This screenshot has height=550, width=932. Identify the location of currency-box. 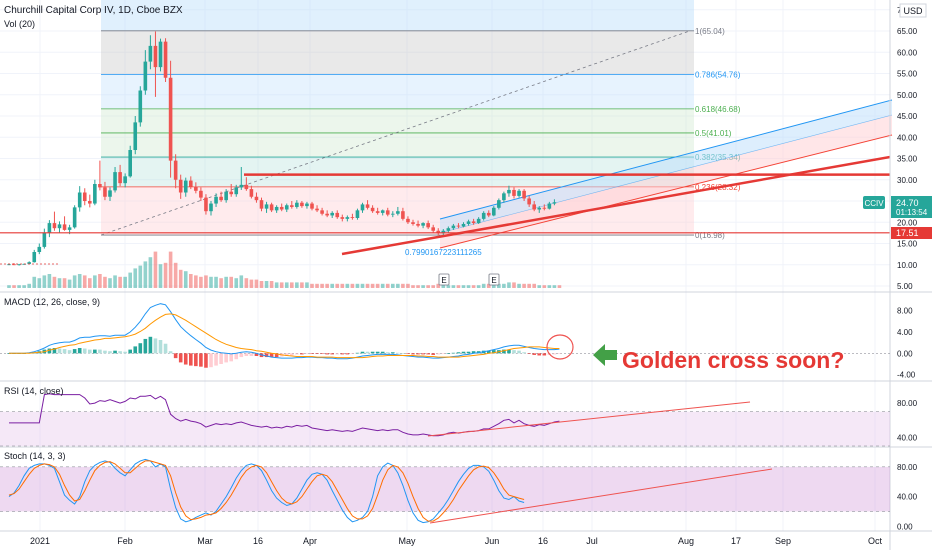
(913, 10).